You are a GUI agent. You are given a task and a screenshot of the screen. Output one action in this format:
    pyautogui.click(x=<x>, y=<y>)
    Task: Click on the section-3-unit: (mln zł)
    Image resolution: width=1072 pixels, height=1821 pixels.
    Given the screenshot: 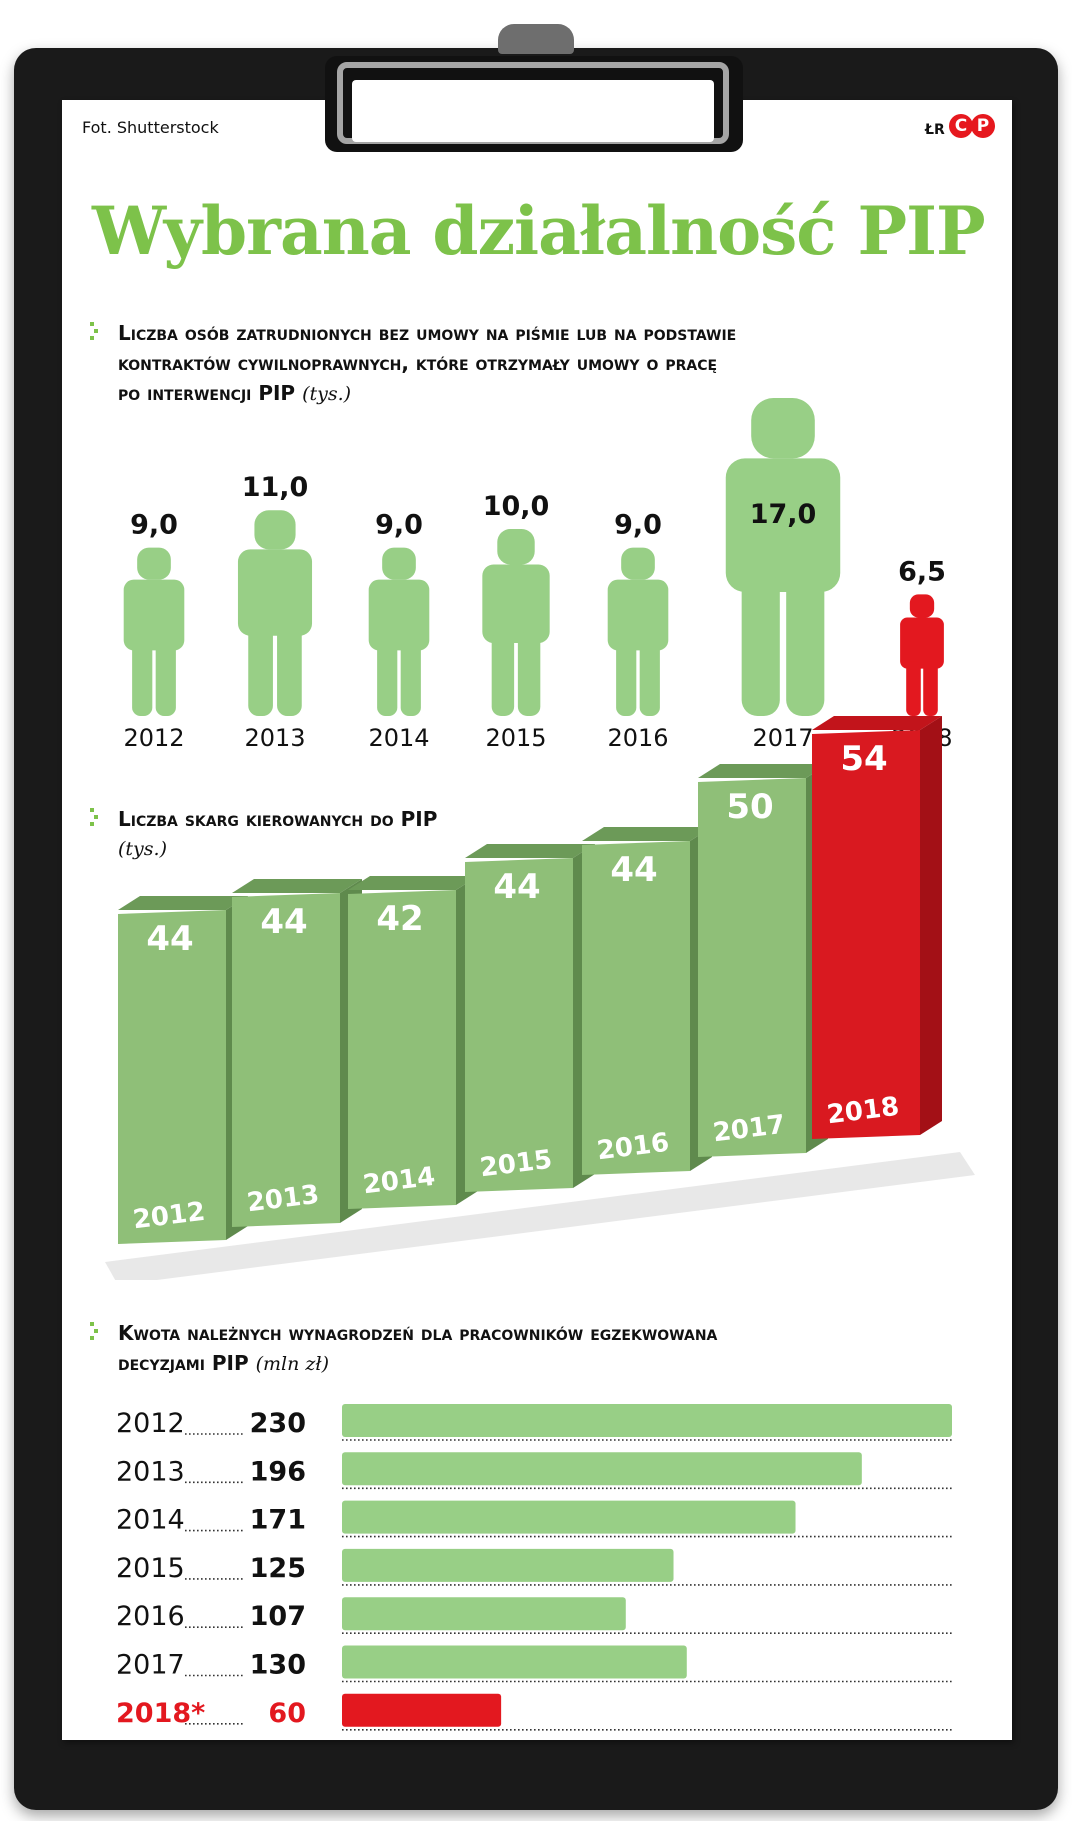 What is the action you would take?
    pyautogui.click(x=292, y=1364)
    